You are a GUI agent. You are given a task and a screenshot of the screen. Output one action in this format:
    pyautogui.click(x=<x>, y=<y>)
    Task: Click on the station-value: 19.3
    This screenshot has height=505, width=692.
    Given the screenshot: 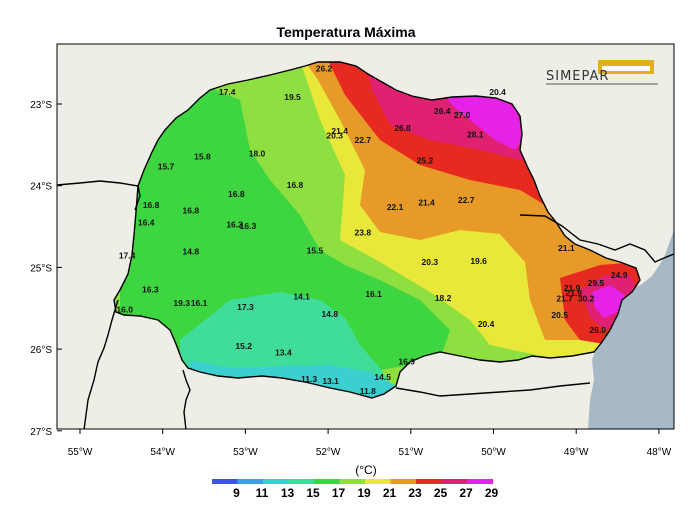 What is the action you would take?
    pyautogui.click(x=181, y=303)
    